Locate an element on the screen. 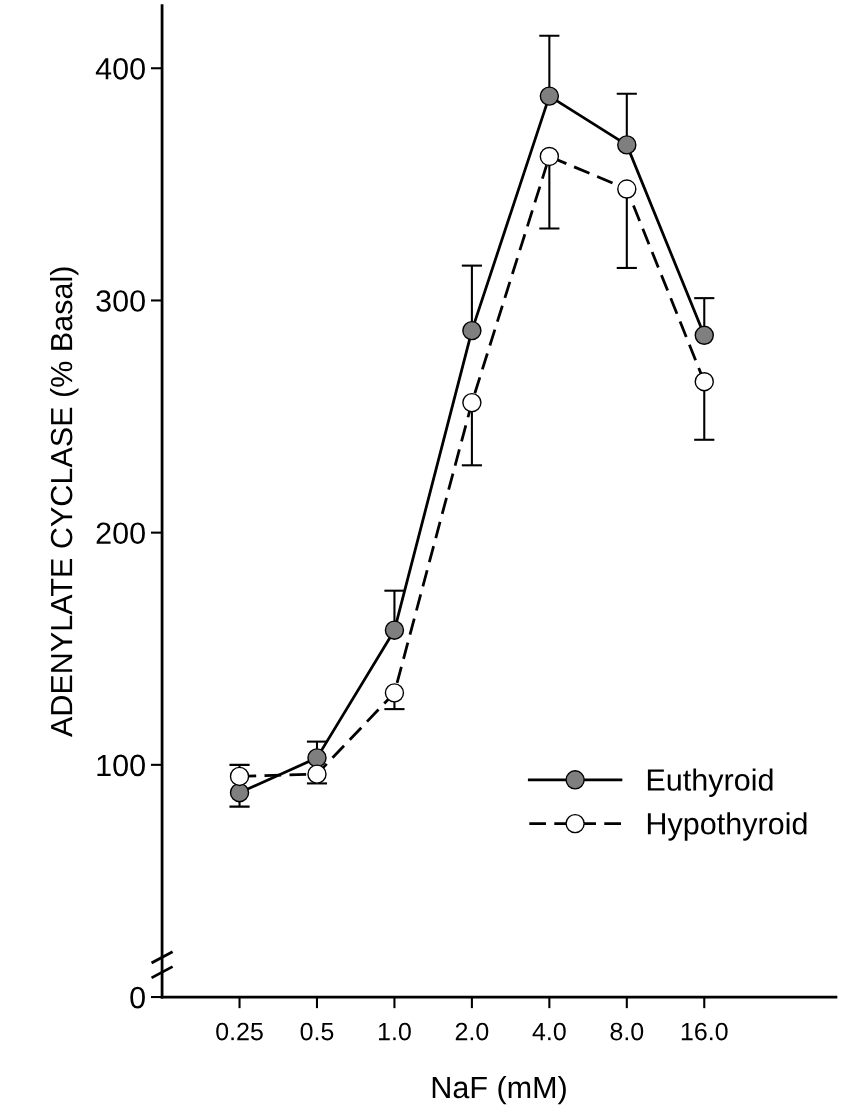 Image resolution: width=853 pixels, height=1114 pixels. x-axis-title: NaF (mM) is located at coordinates (499, 1090).